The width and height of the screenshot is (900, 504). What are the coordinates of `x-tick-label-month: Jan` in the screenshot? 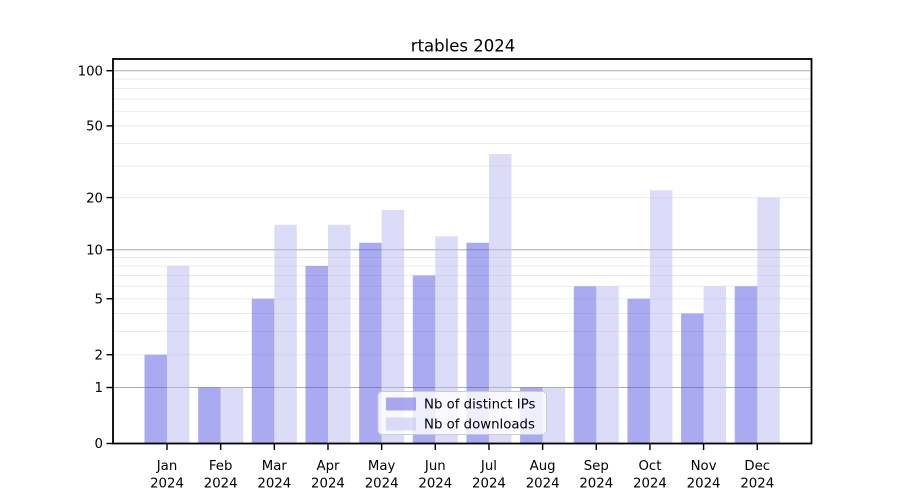 It's located at (167, 466).